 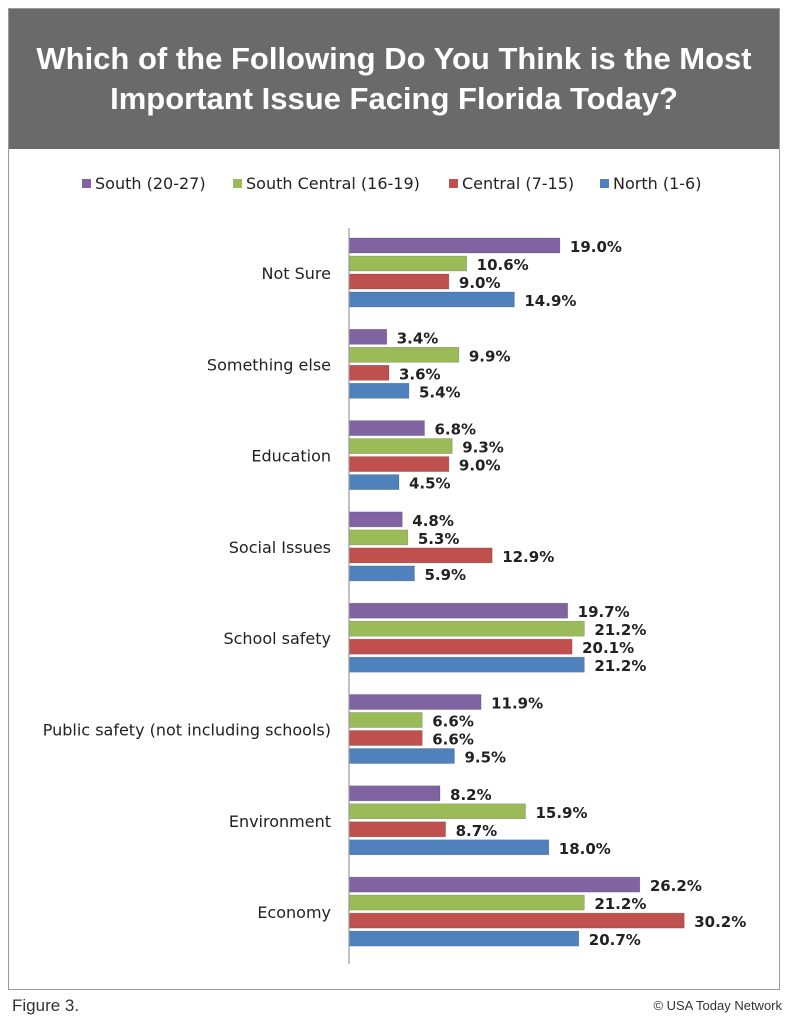 What do you see at coordinates (604, 612) in the screenshot?
I see `data-label: 19.7%` at bounding box center [604, 612].